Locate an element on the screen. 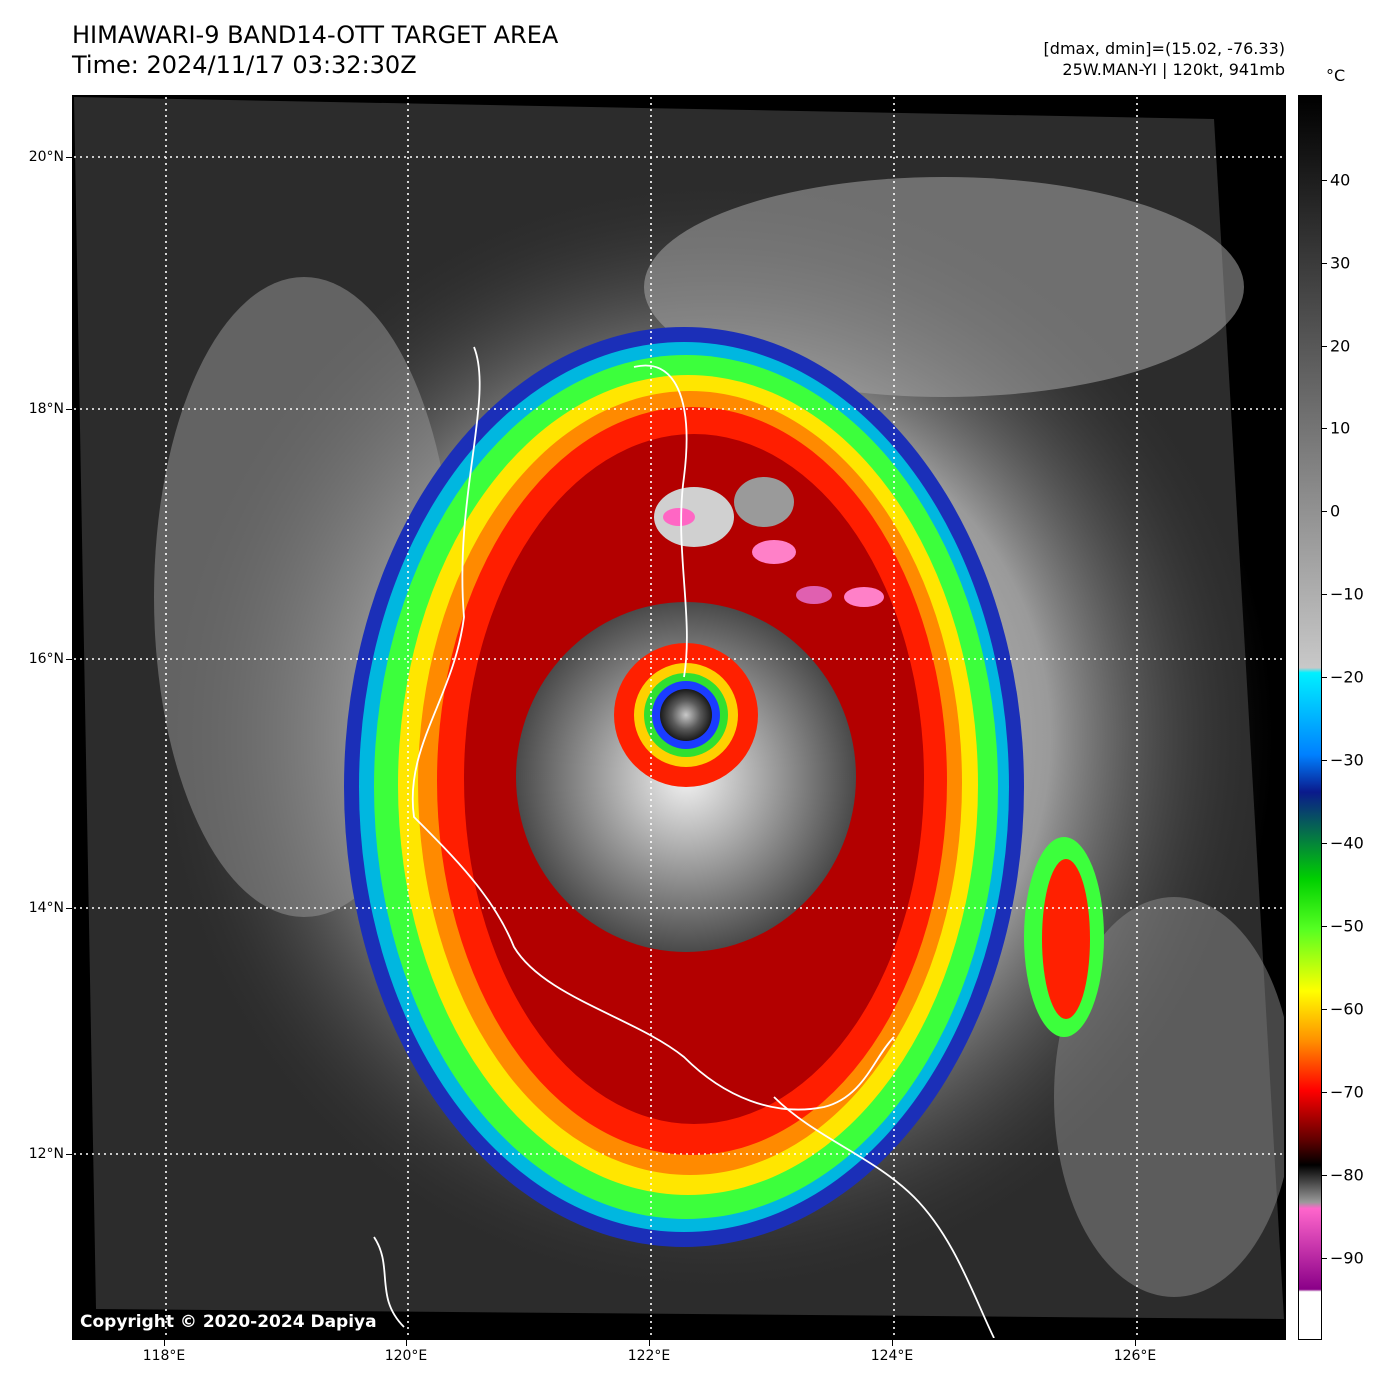  lon-label-118: 118°E is located at coordinates (164, 1356).